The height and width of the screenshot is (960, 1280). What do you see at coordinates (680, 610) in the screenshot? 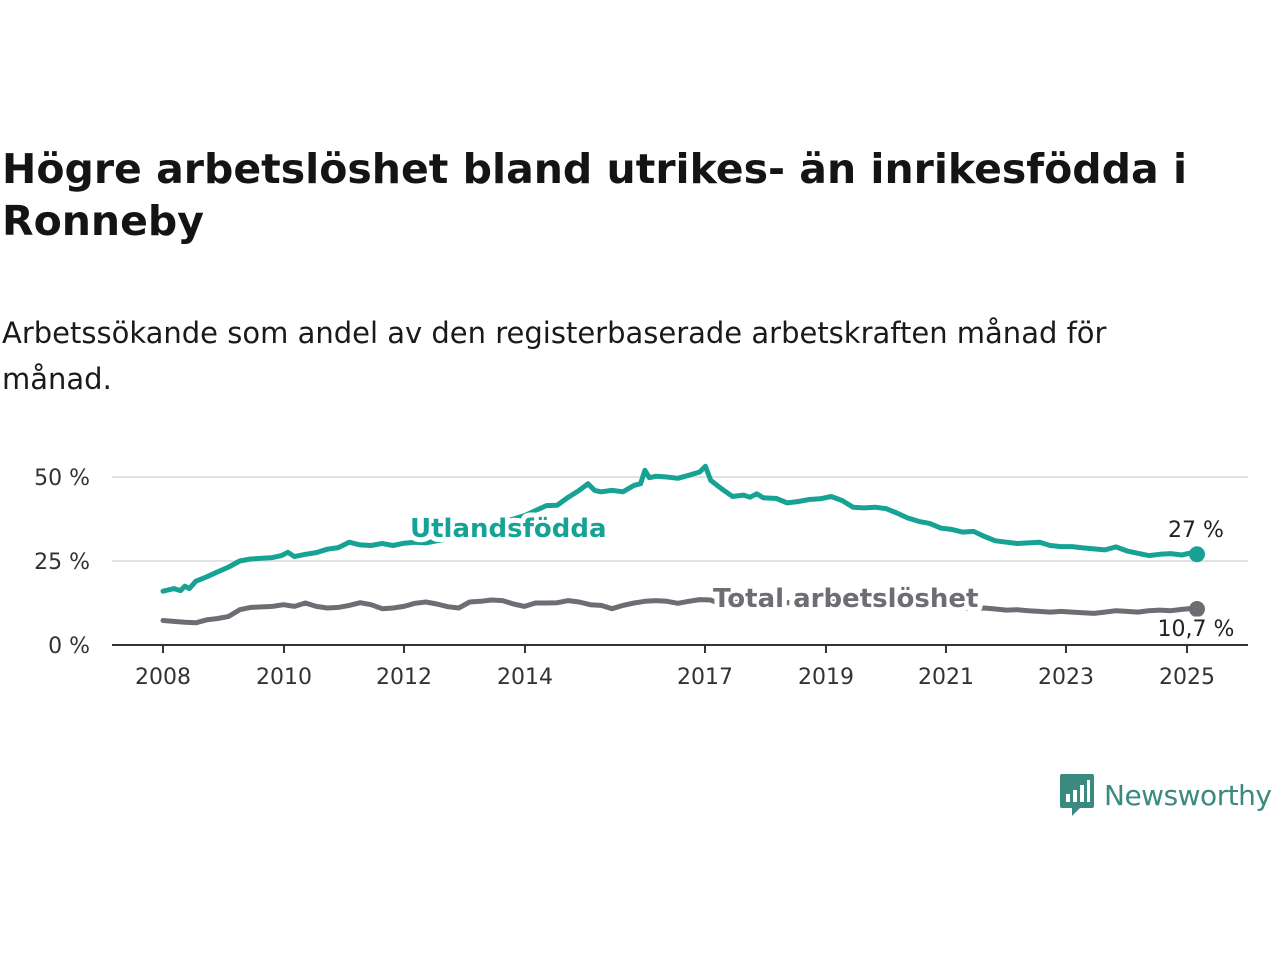
I see `series-line-total` at bounding box center [680, 610].